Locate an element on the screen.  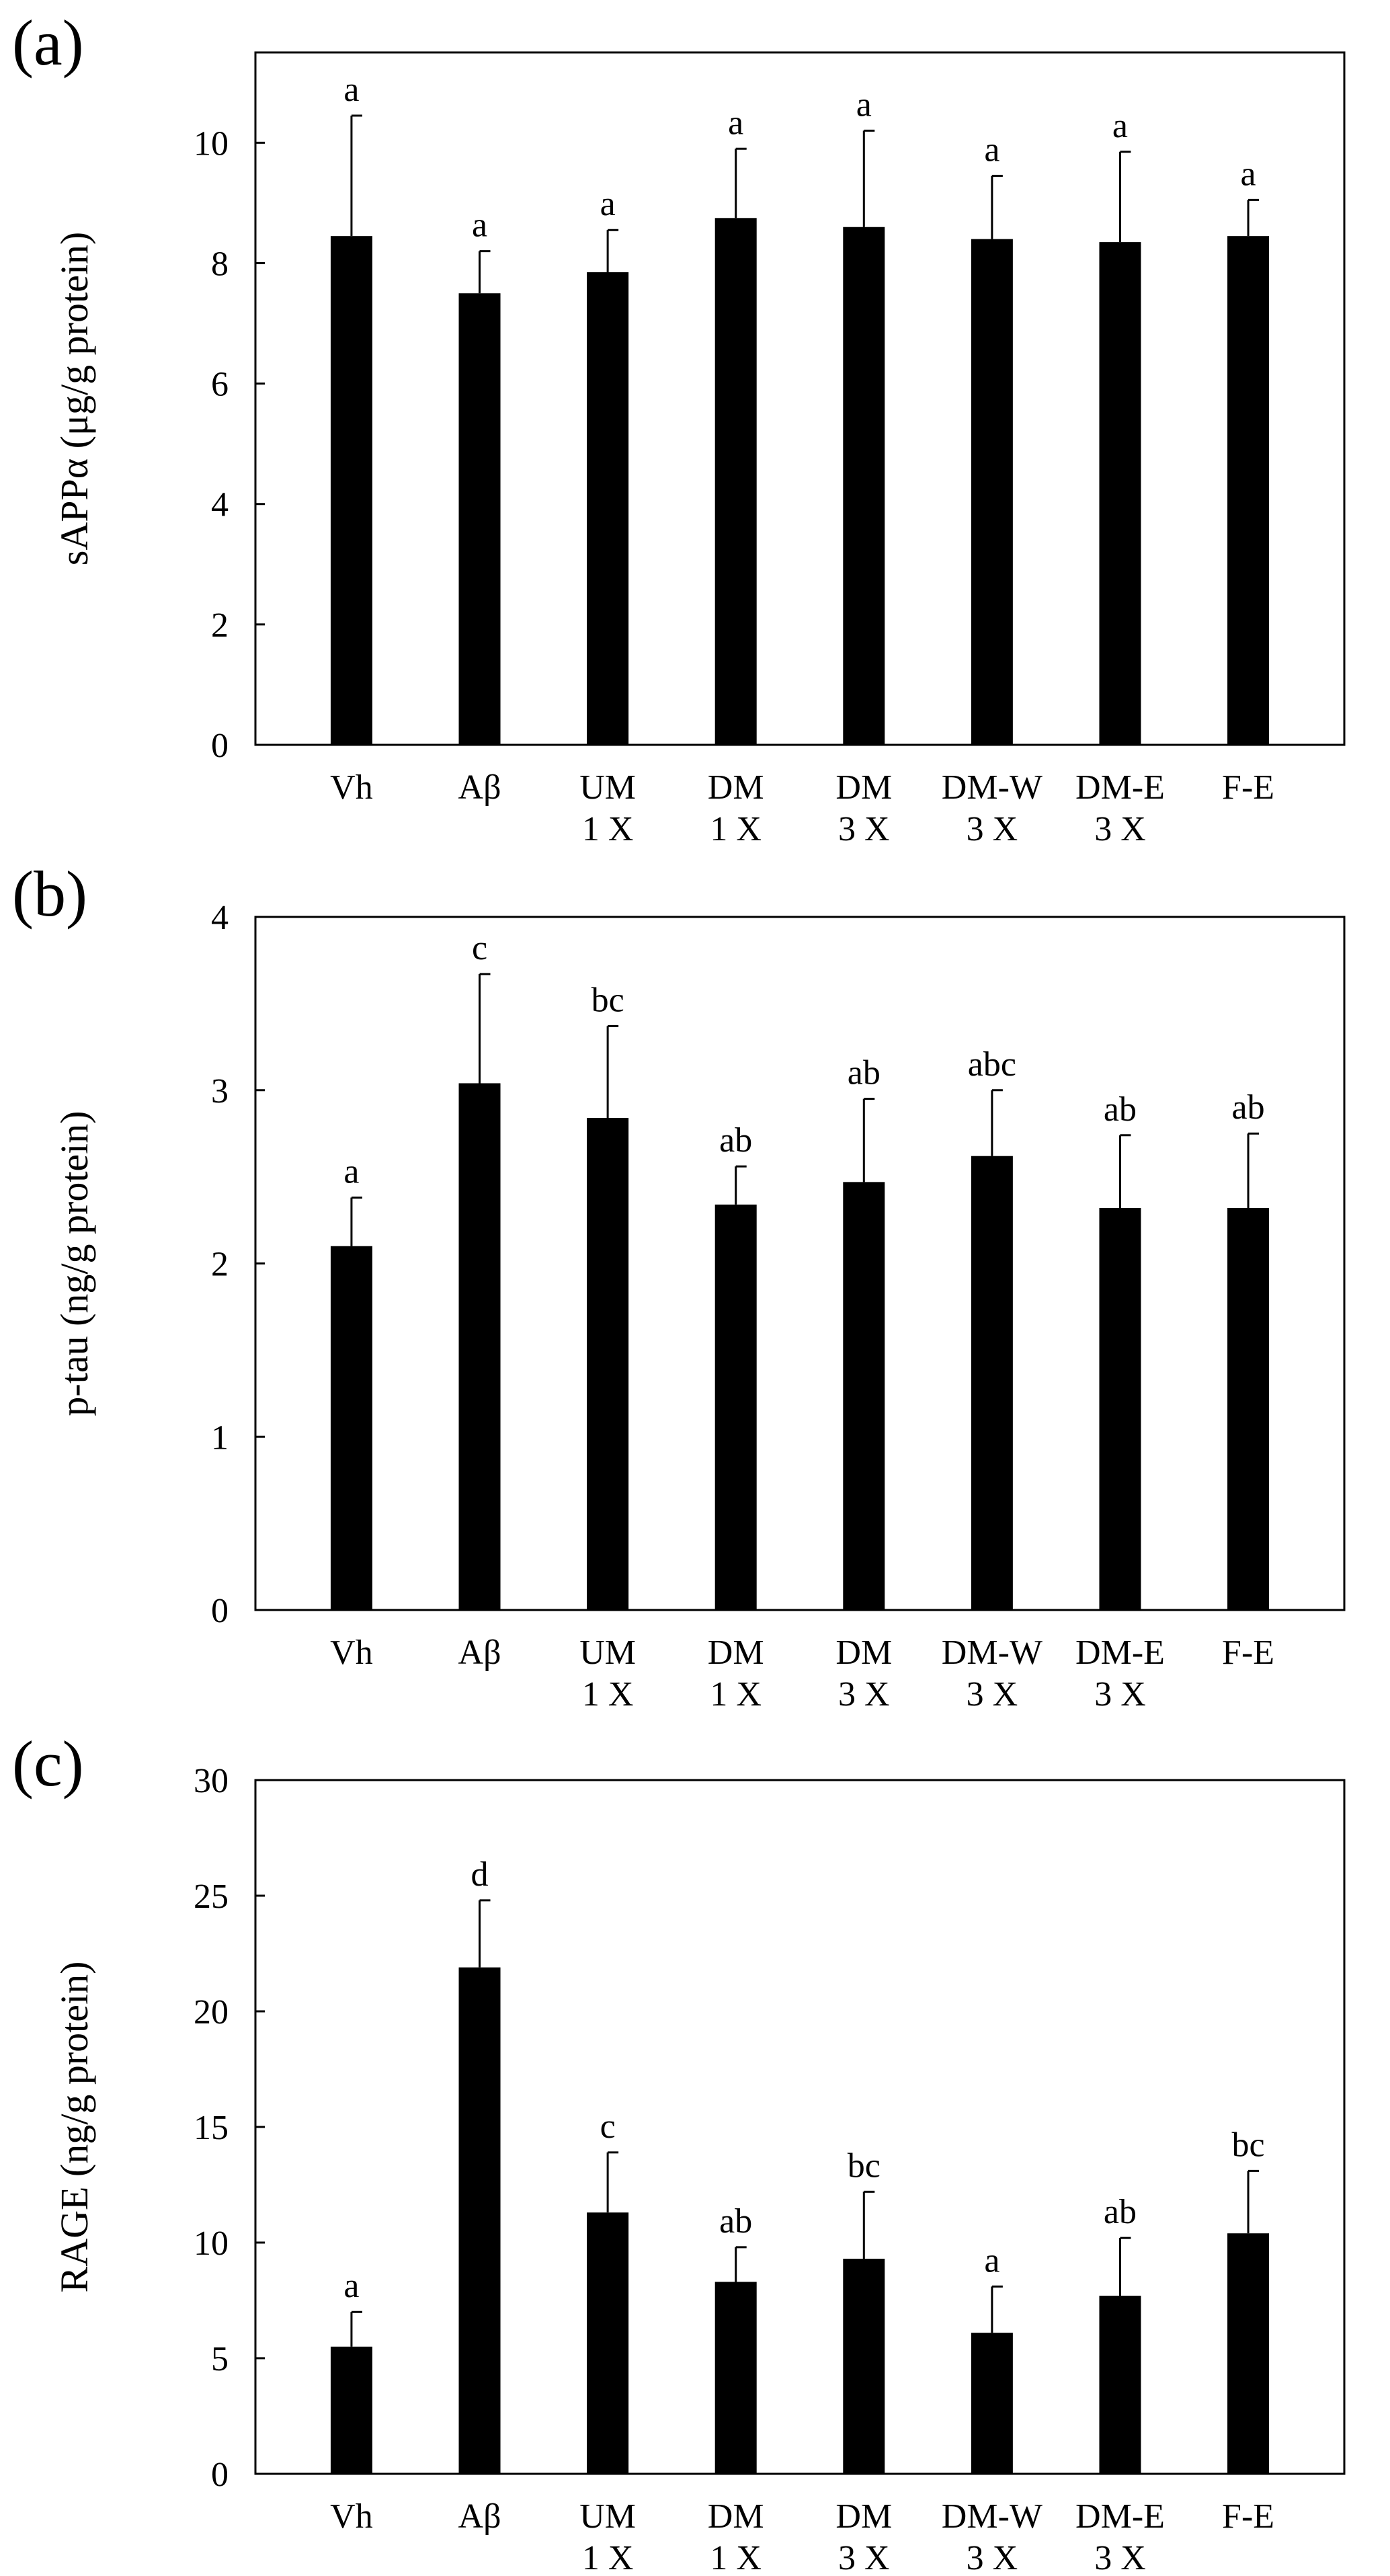
panel-label: (b) is located at coordinates (49, 894).